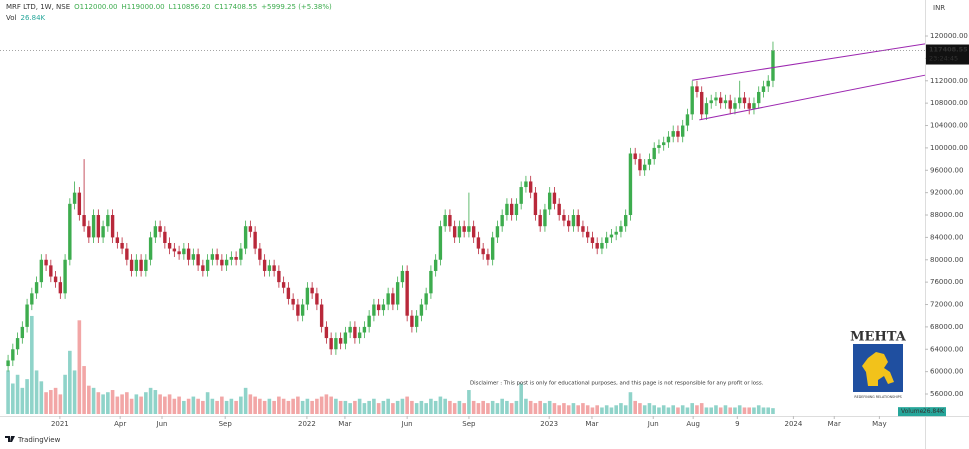 This screenshot has height=449, width=969. What do you see at coordinates (469, 424) in the screenshot?
I see `x-tick-label: Sep` at bounding box center [469, 424].